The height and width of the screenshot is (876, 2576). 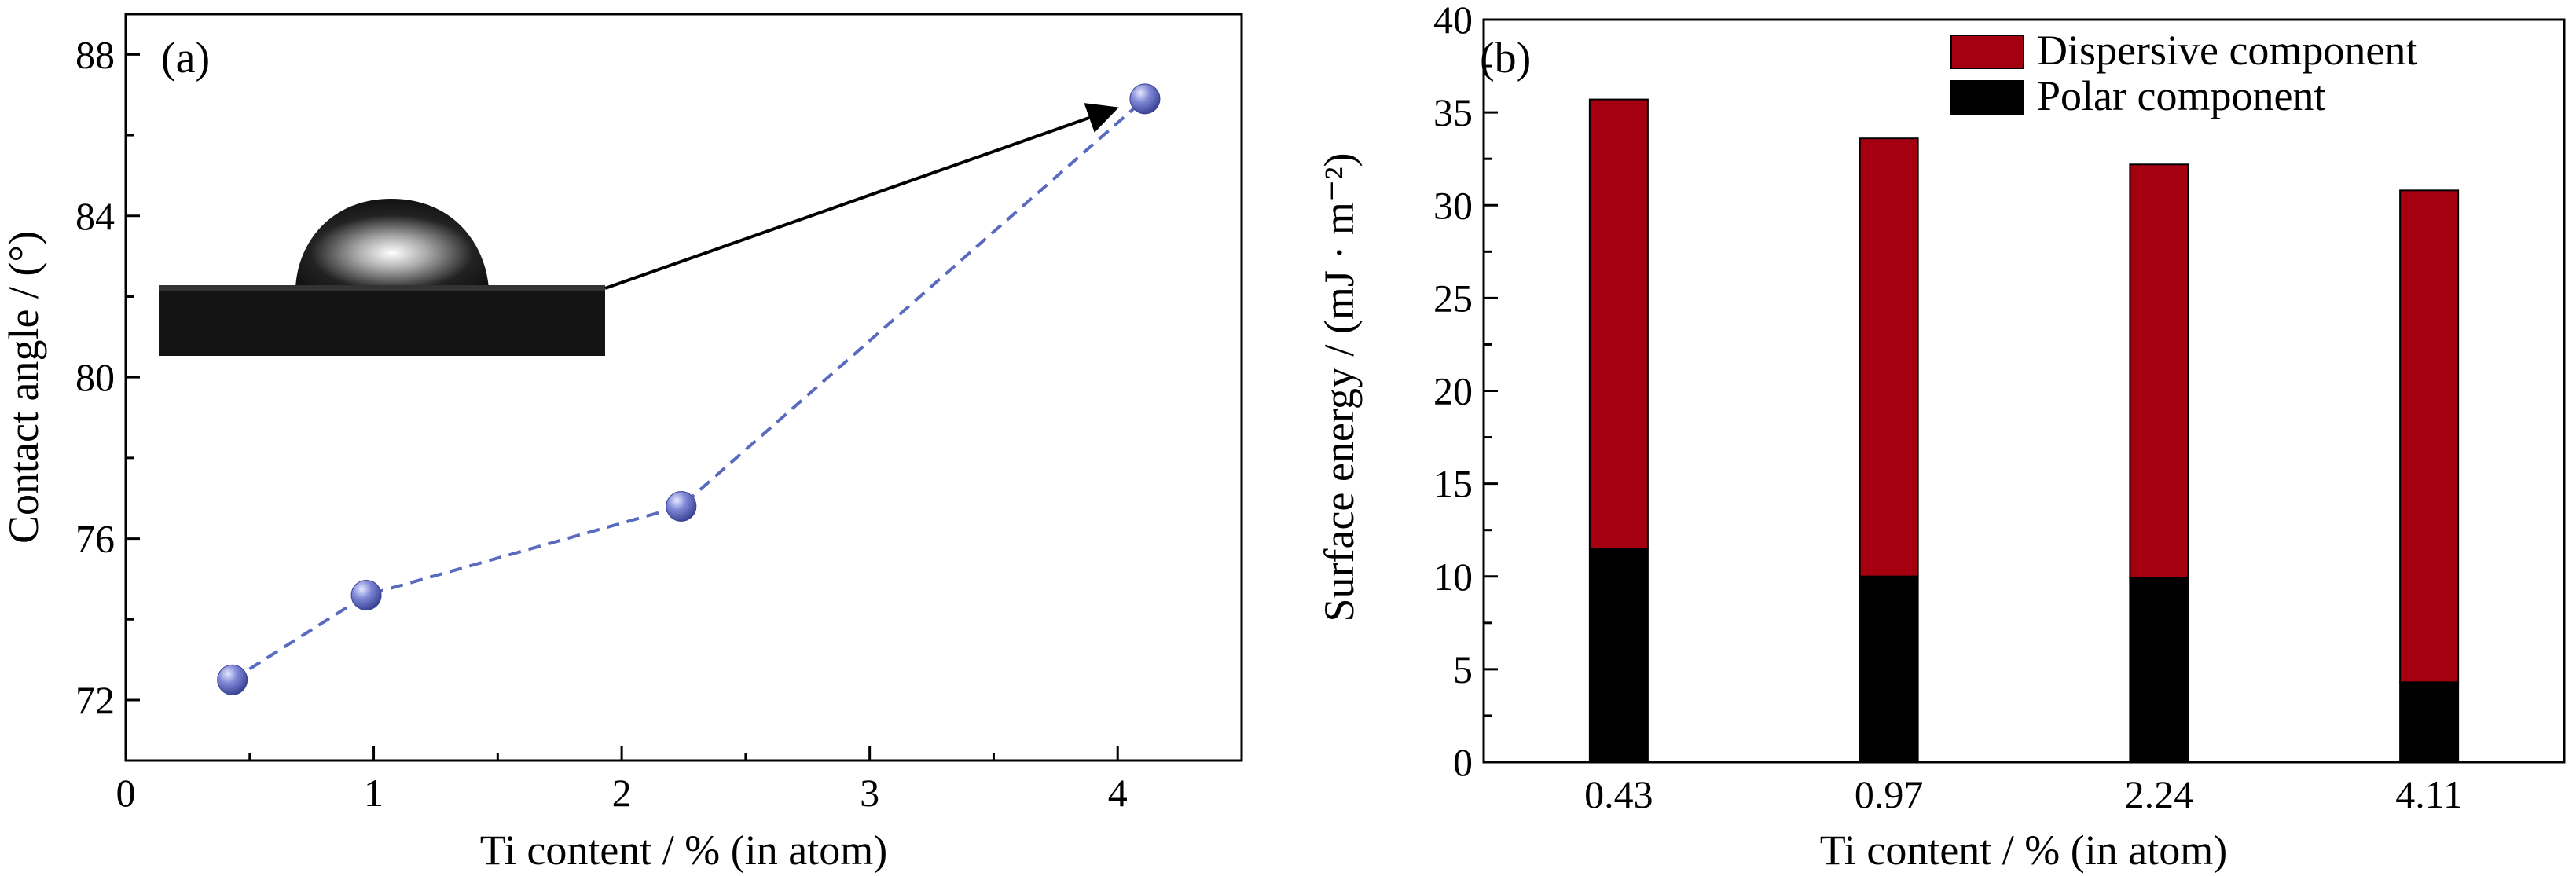 I want to click on inset-droplet, so click(x=392, y=244).